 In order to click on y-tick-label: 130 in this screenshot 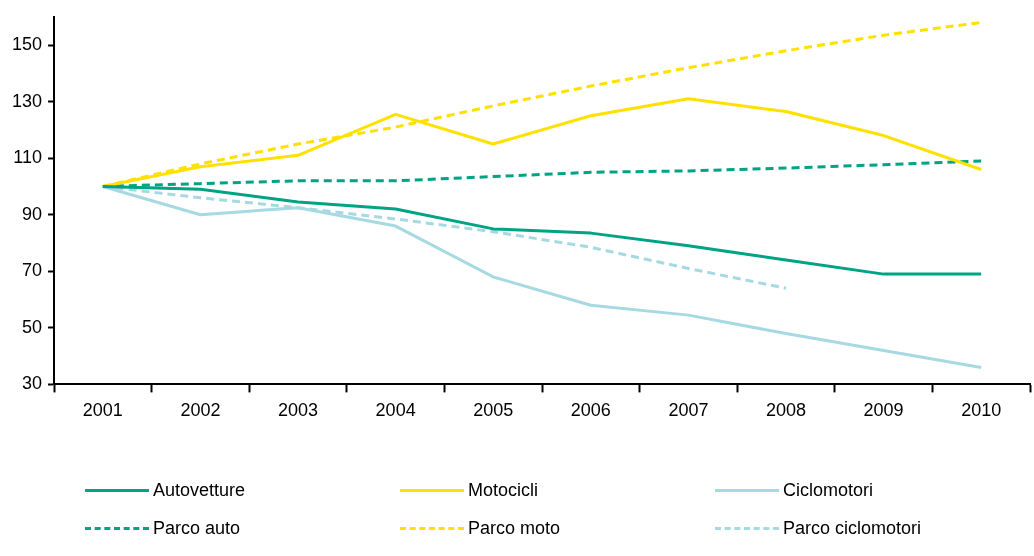, I will do `click(27, 100)`.